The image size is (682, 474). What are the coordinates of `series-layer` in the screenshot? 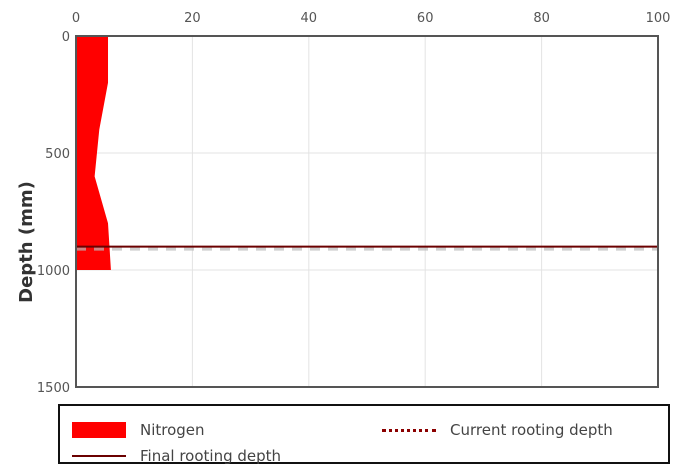 It's located at (93, 153).